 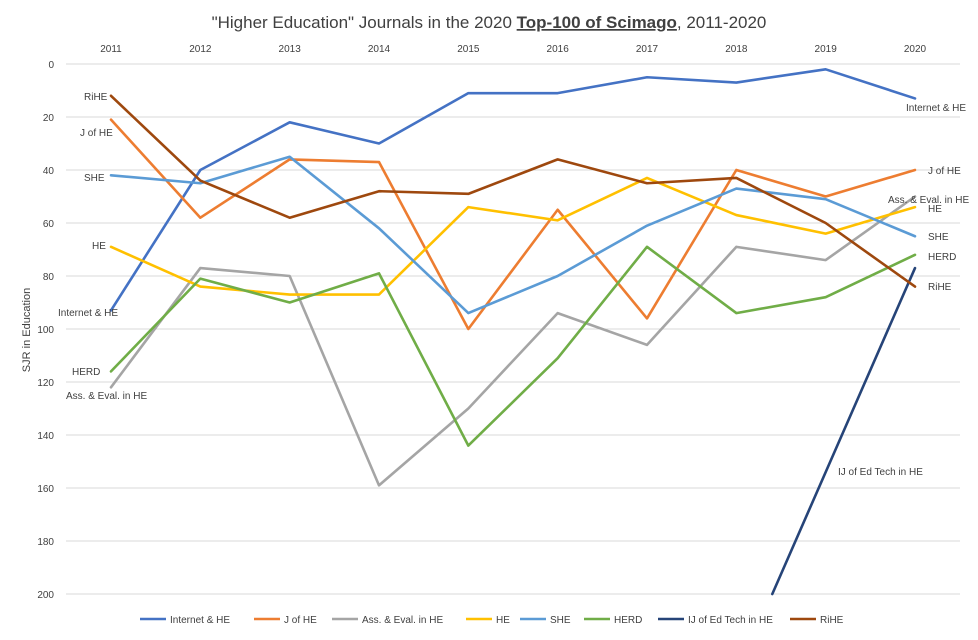 What do you see at coordinates (51, 65) in the screenshot?
I see `y-tick-0: 0` at bounding box center [51, 65].